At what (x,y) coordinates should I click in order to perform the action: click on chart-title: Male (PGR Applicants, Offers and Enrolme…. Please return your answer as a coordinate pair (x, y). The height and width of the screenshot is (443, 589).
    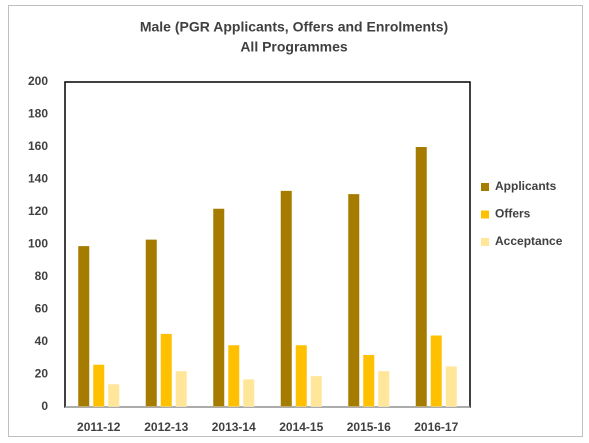
    Looking at the image, I should click on (294, 27).